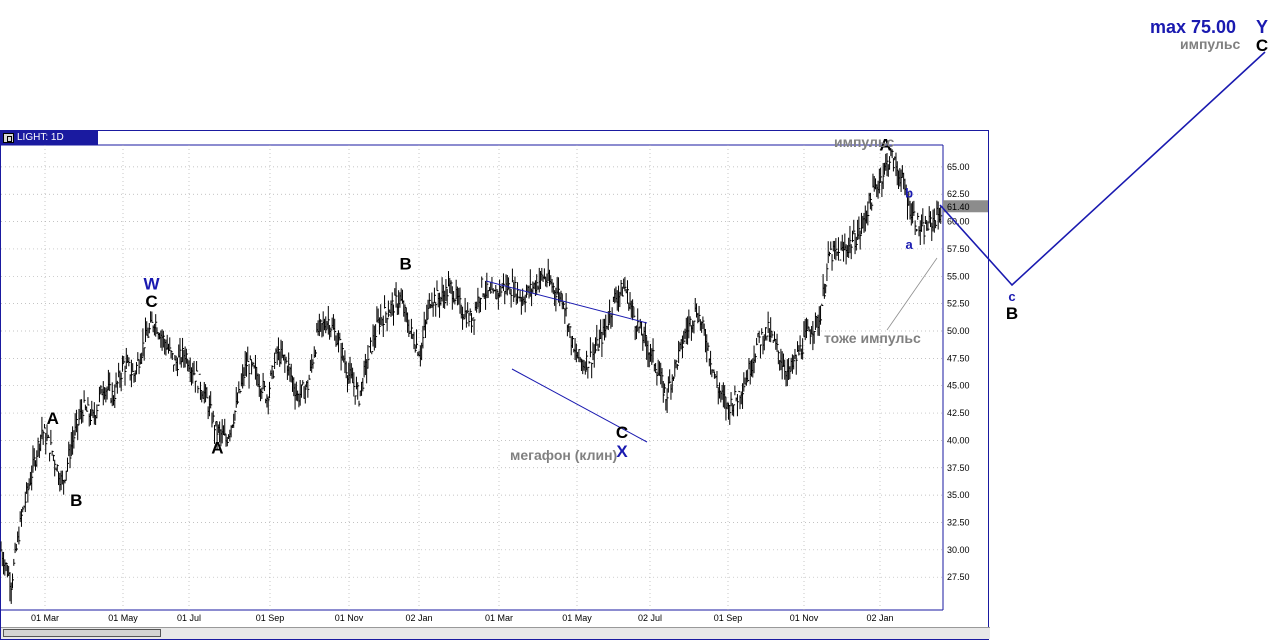 This screenshot has height=640, width=1280. I want to click on wave-label-target-c: C, so click(1262, 45).